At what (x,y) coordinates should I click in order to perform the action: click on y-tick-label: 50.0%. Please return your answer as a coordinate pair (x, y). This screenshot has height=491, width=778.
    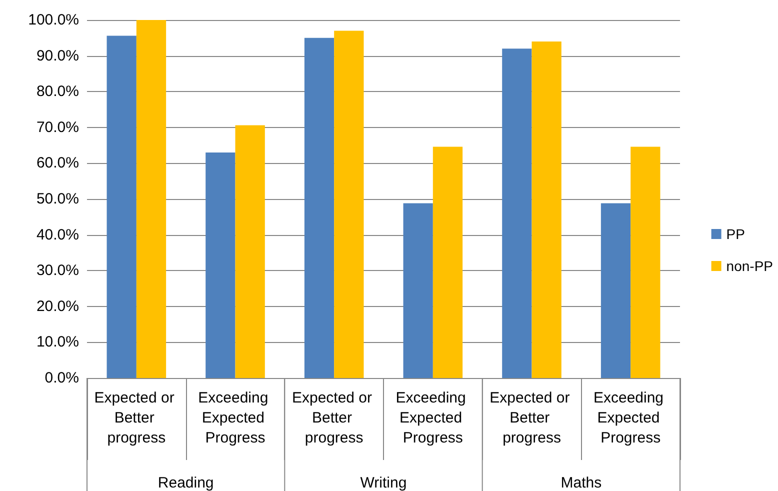
    Looking at the image, I should click on (57, 199).